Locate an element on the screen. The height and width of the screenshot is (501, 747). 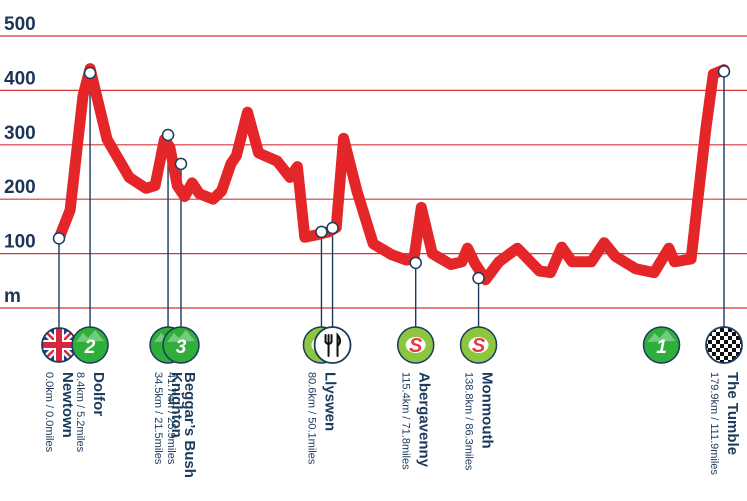
stage-badge-climb: 3 is located at coordinates (181, 345).